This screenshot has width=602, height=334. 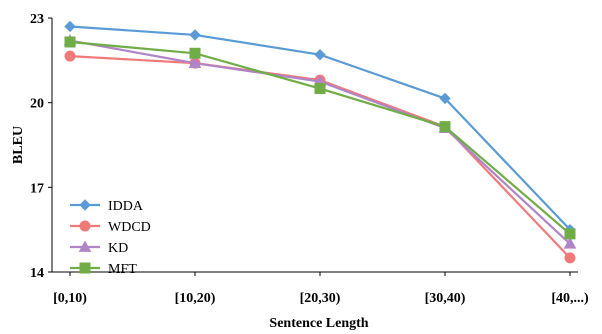 What do you see at coordinates (37, 104) in the screenshot?
I see `y-tick-label: 20` at bounding box center [37, 104].